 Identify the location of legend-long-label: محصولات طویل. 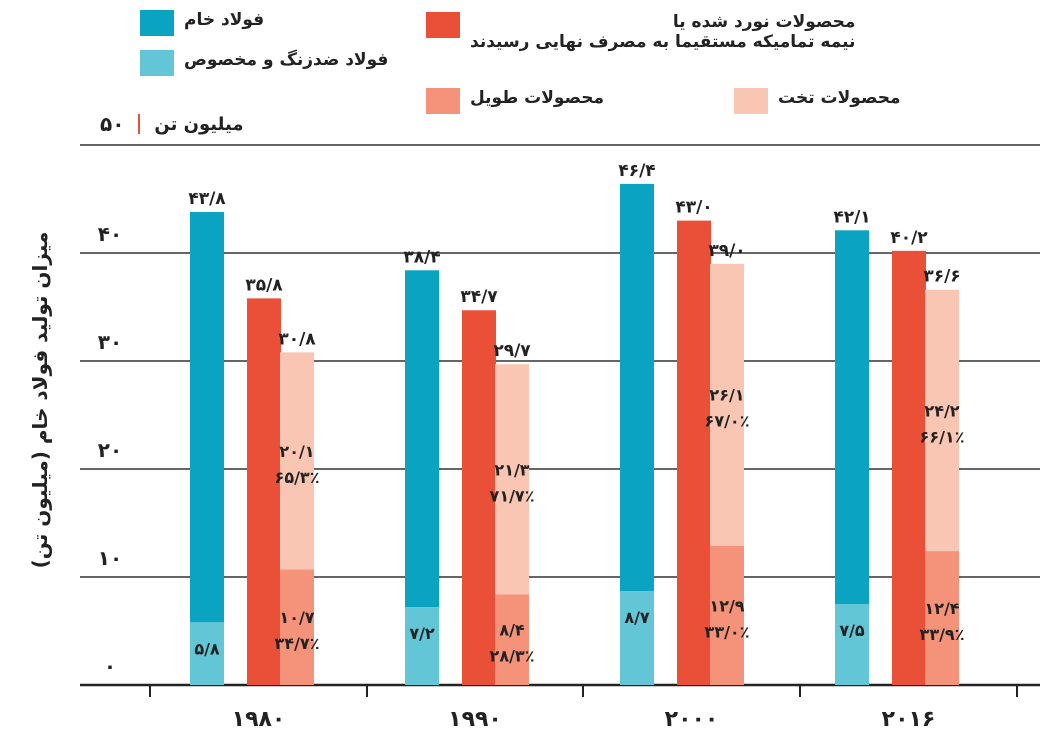
(537, 98).